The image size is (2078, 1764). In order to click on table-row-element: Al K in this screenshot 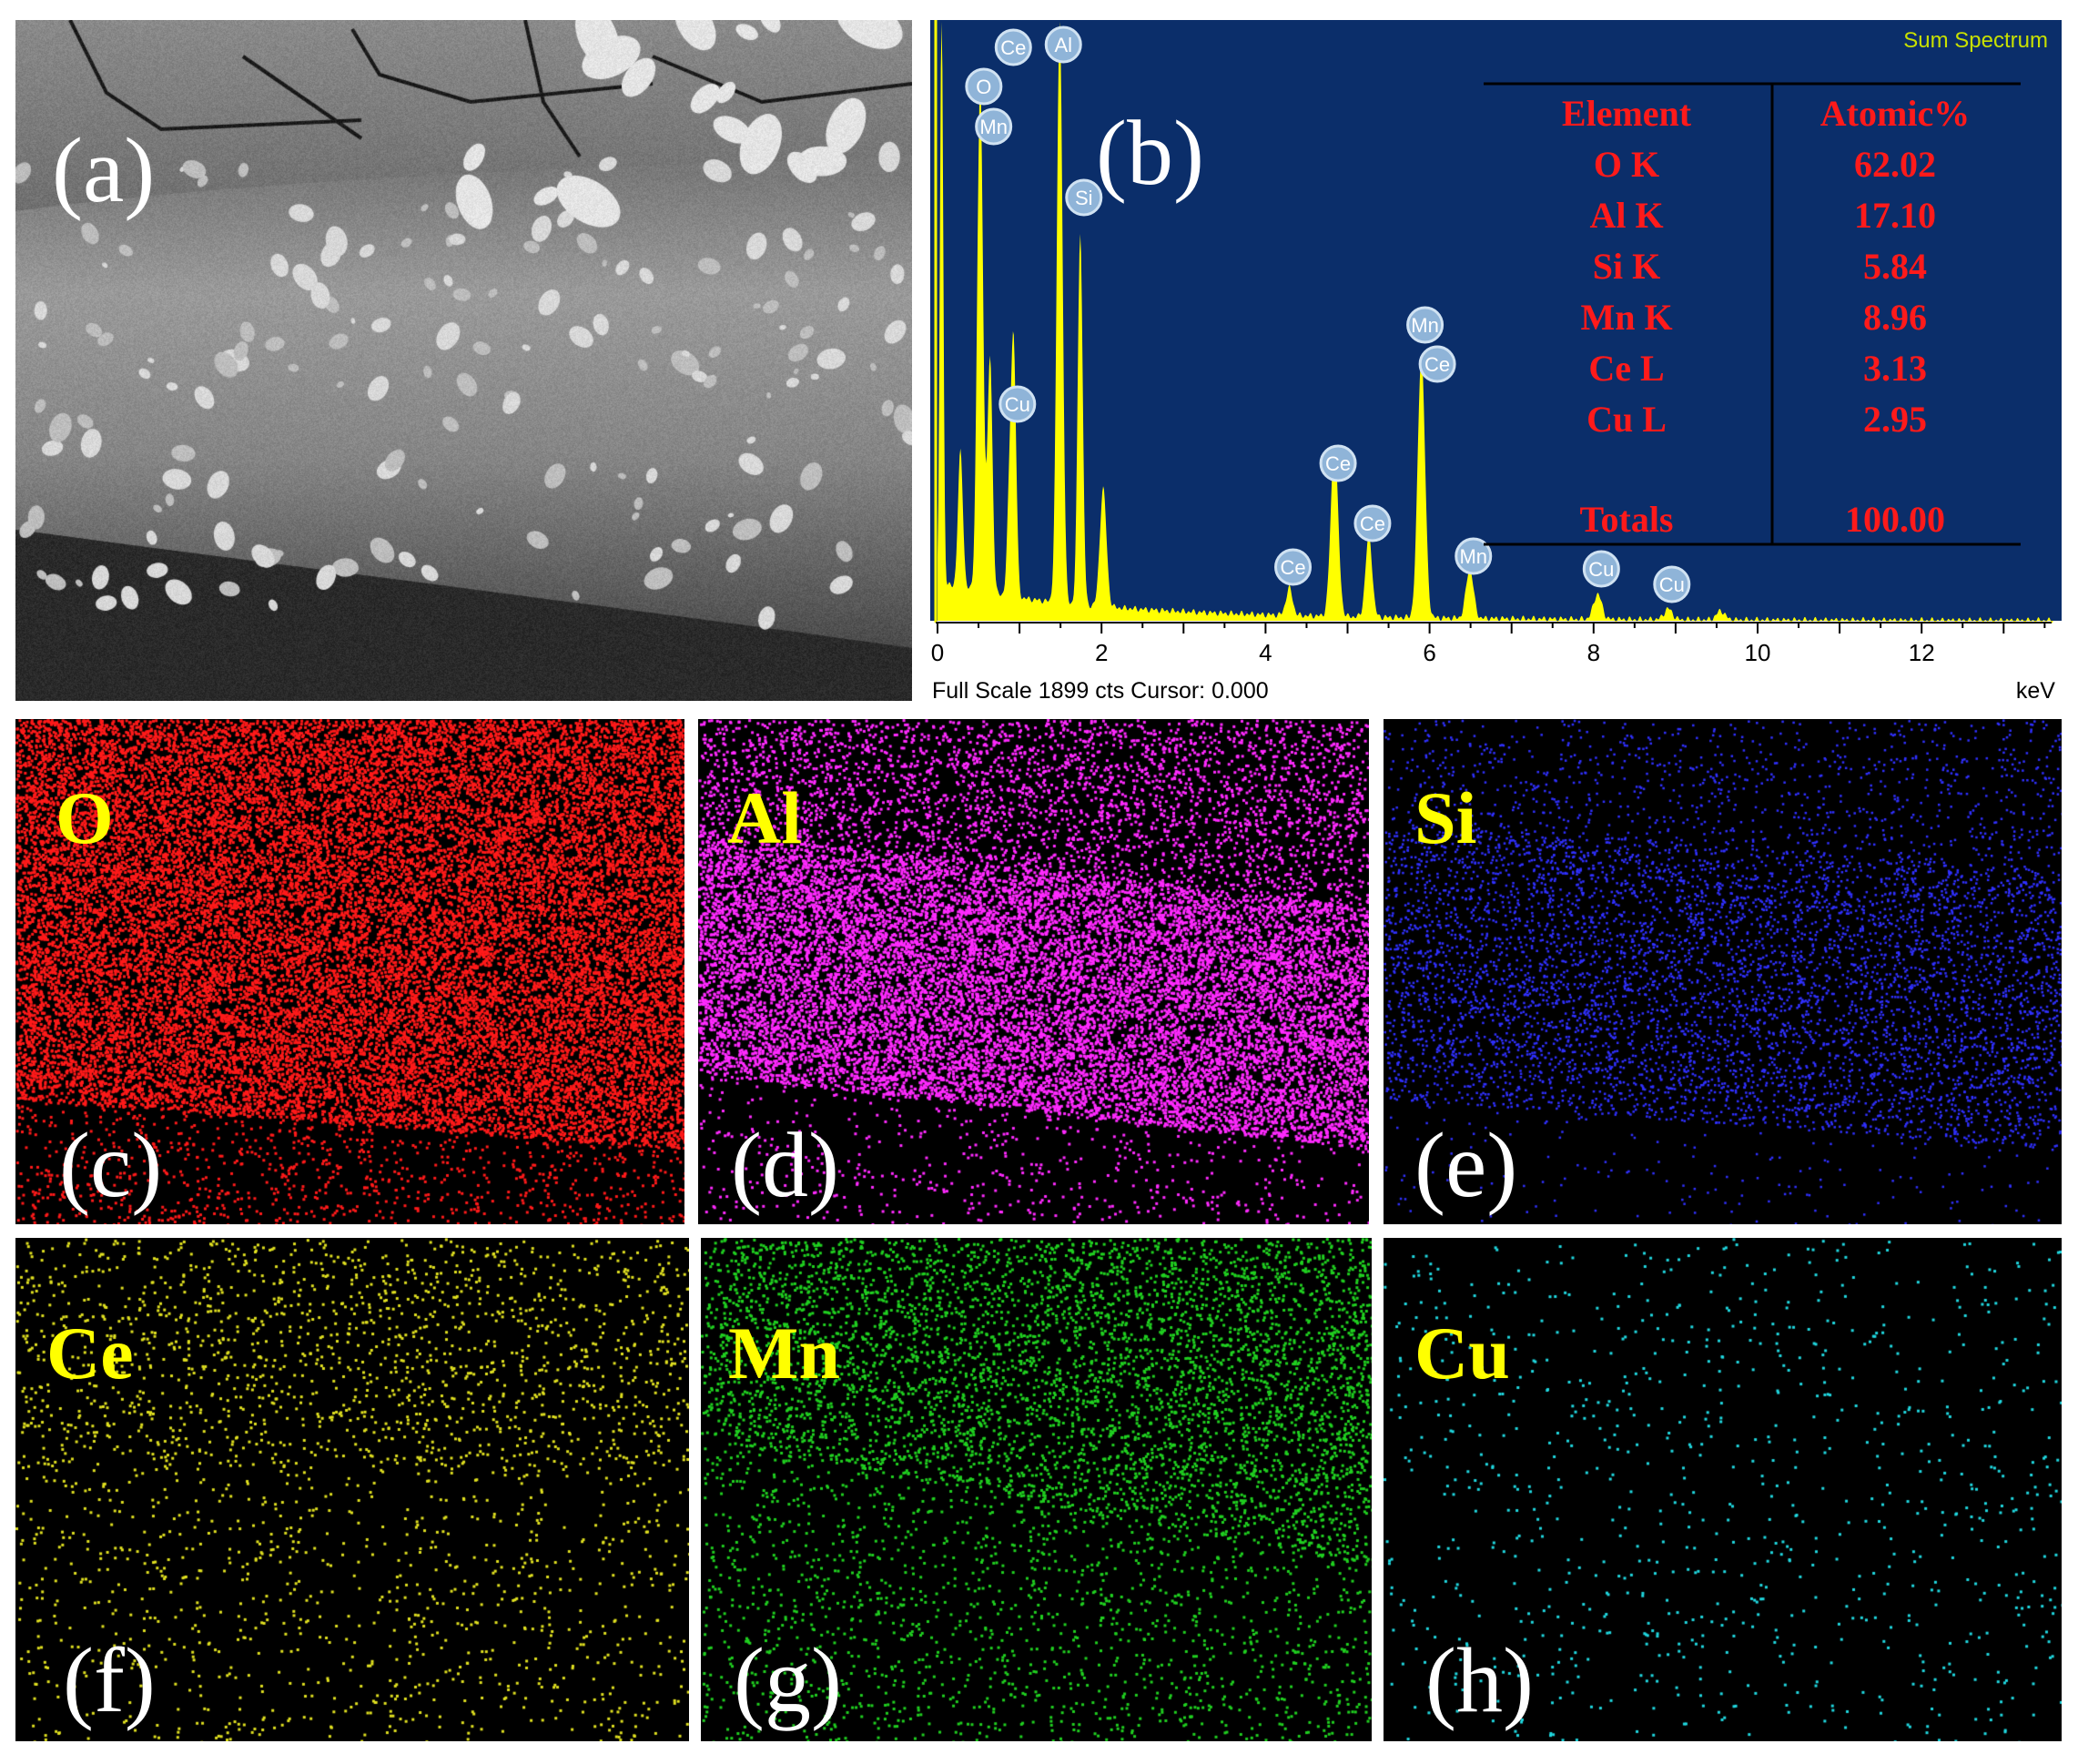, I will do `click(1626, 215)`.